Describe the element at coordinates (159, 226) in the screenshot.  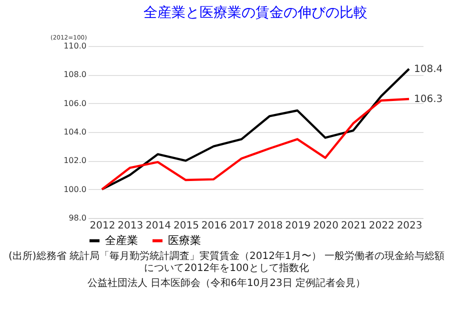
I see `x-tick-label: 2014` at that location.